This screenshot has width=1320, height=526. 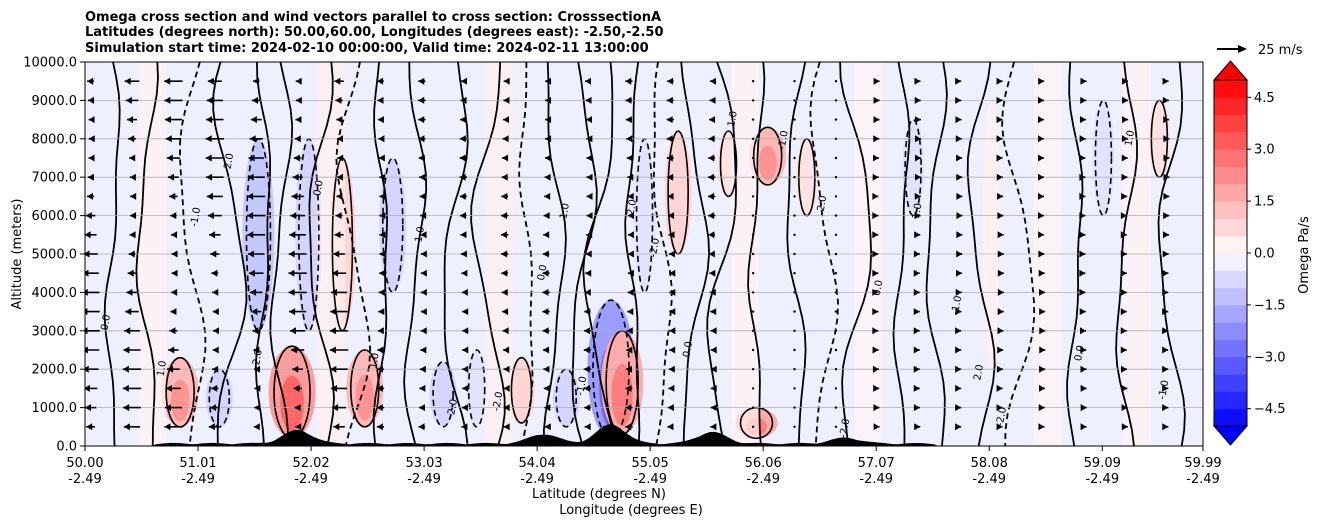 What do you see at coordinates (1230, 253) in the screenshot?
I see `colorbar` at bounding box center [1230, 253].